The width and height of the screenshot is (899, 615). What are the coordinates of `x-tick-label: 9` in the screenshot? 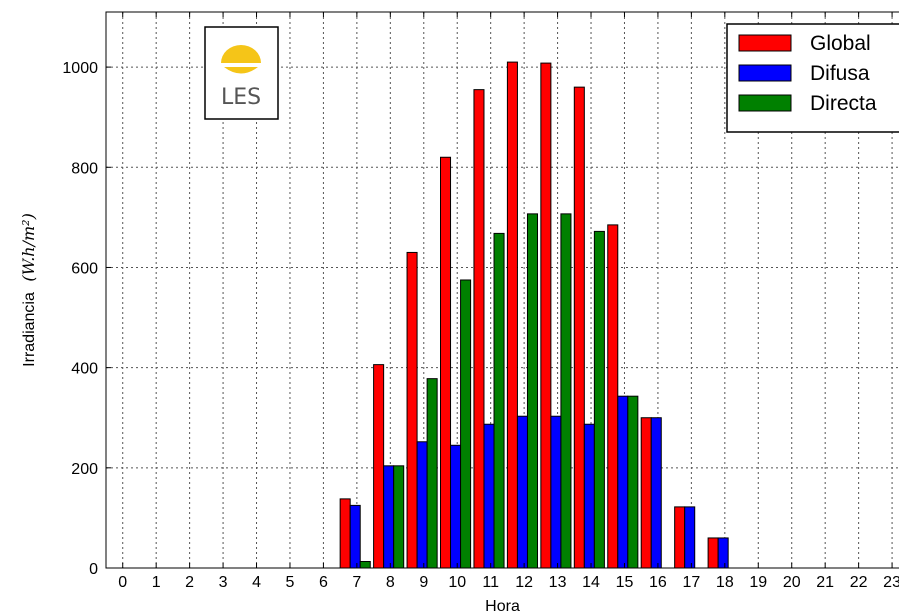 It's located at (423, 582).